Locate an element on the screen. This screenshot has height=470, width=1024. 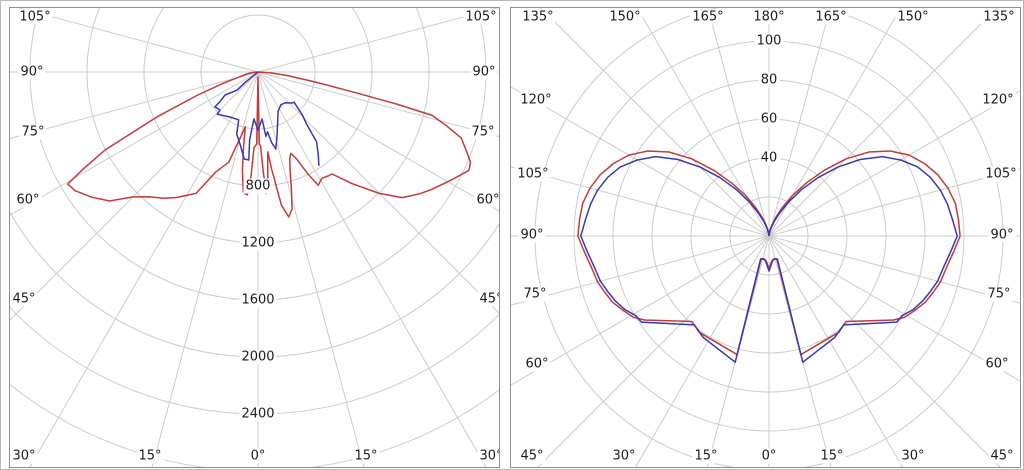
red-curve is located at coordinates (269, 144).